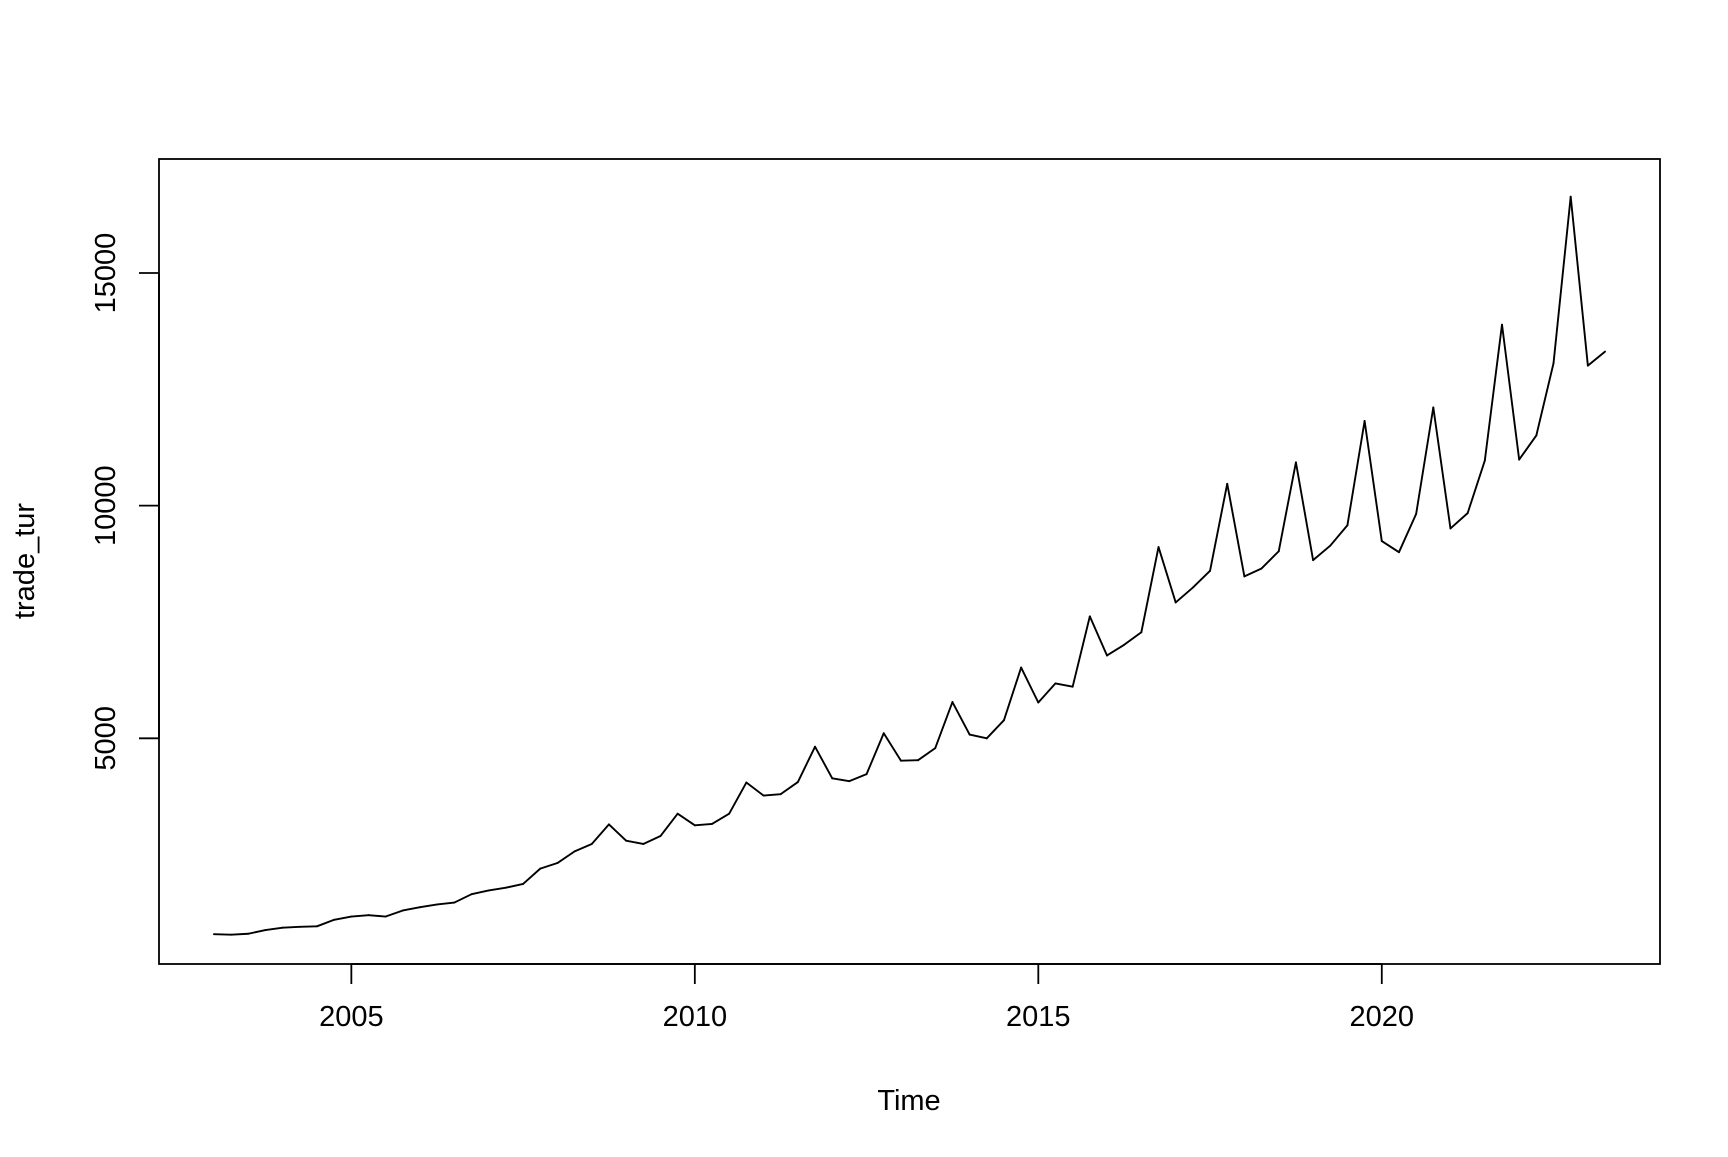  I want to click on x-tick-label: 2020, so click(1382, 1017).